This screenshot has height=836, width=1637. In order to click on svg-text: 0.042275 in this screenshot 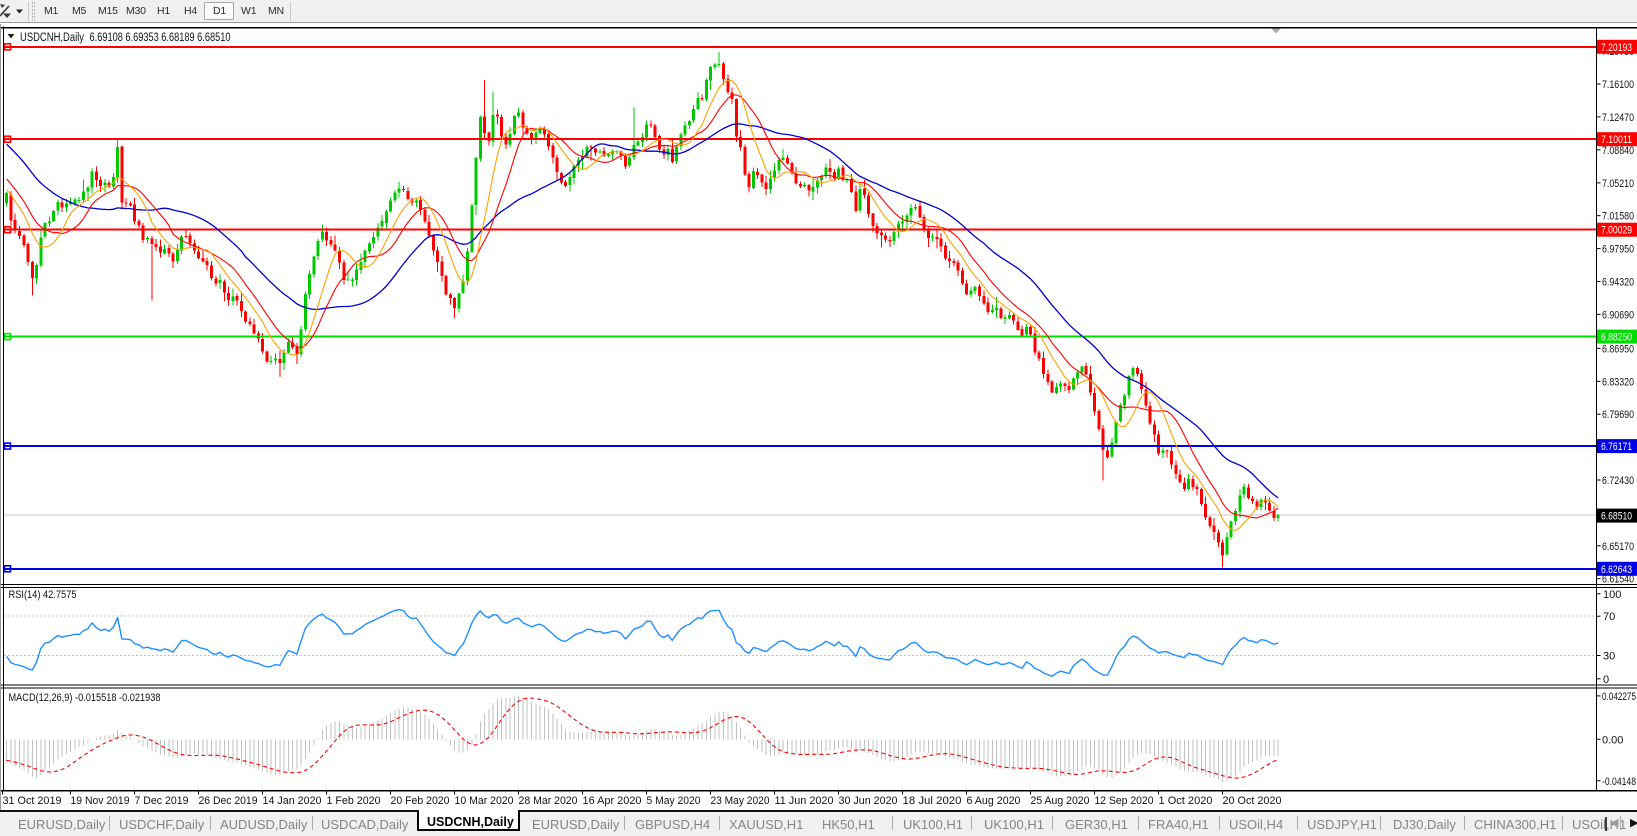, I will do `click(1619, 697)`.